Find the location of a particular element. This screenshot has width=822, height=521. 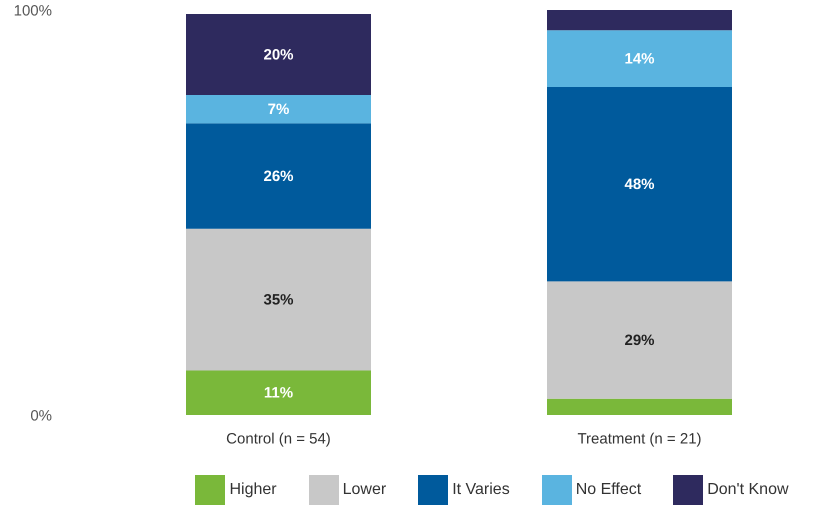

data-label: 11% is located at coordinates (279, 393).